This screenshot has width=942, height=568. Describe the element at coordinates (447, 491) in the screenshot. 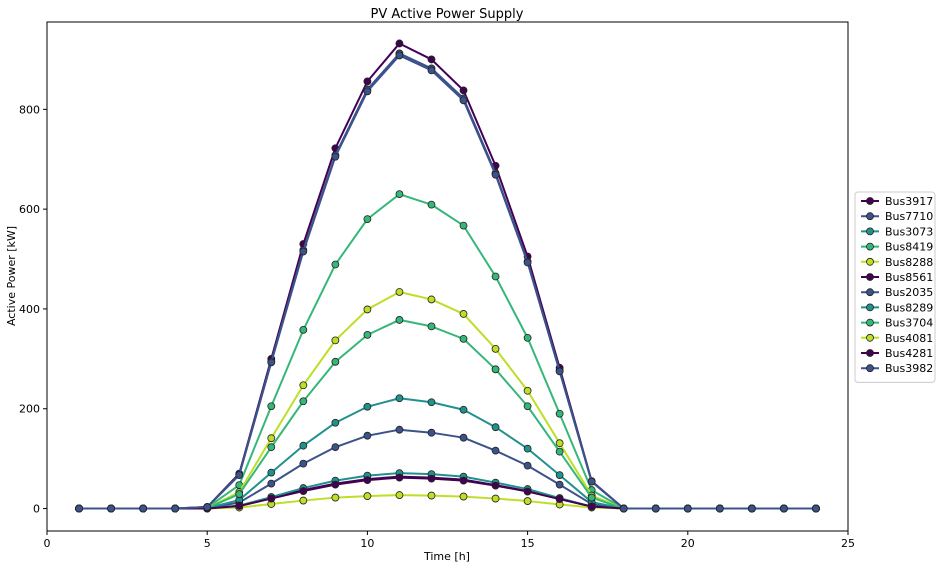

I see `series-Bus8289` at that location.